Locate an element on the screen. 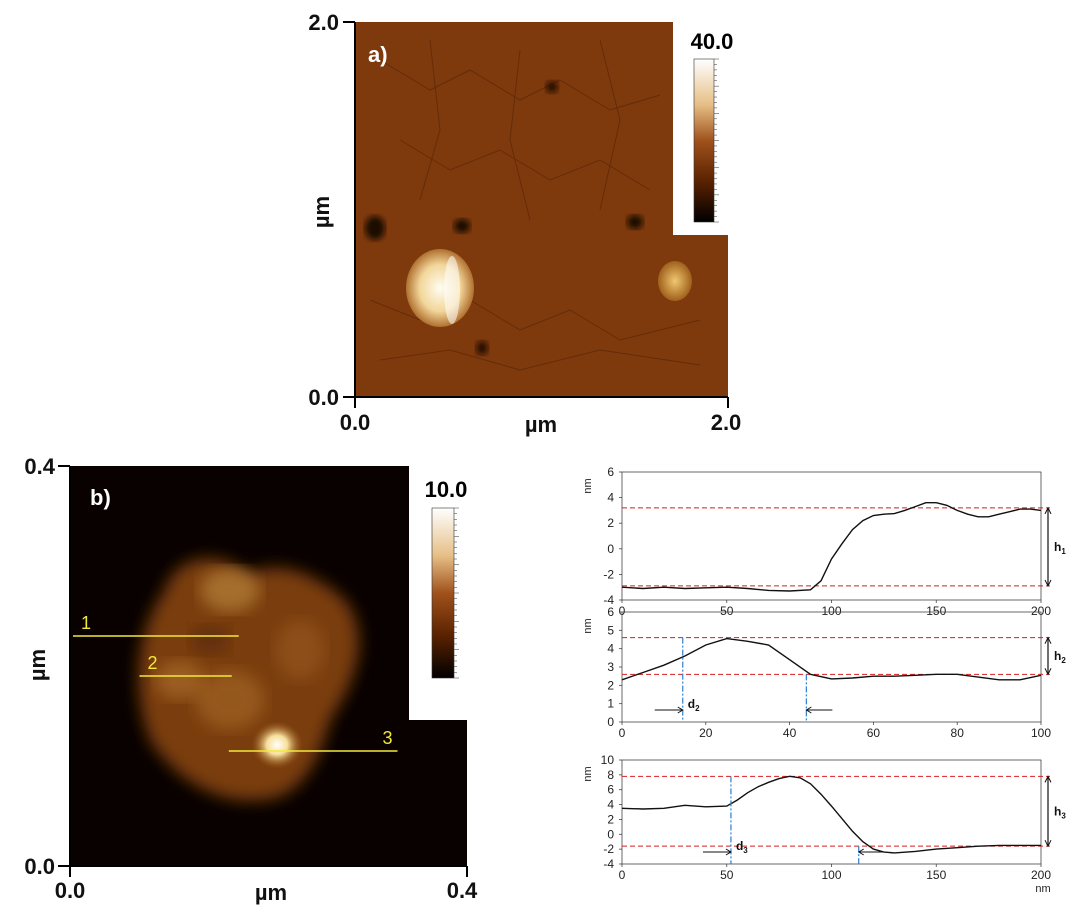 Image resolution: width=1067 pixels, height=906 pixels. y-tick-label: 5 is located at coordinates (610, 630).